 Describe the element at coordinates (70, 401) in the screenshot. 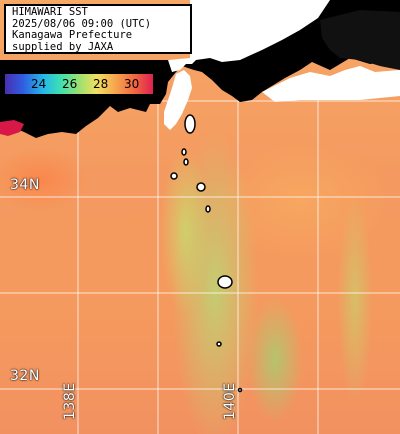

I see `longitude-label-138e: 138E` at that location.